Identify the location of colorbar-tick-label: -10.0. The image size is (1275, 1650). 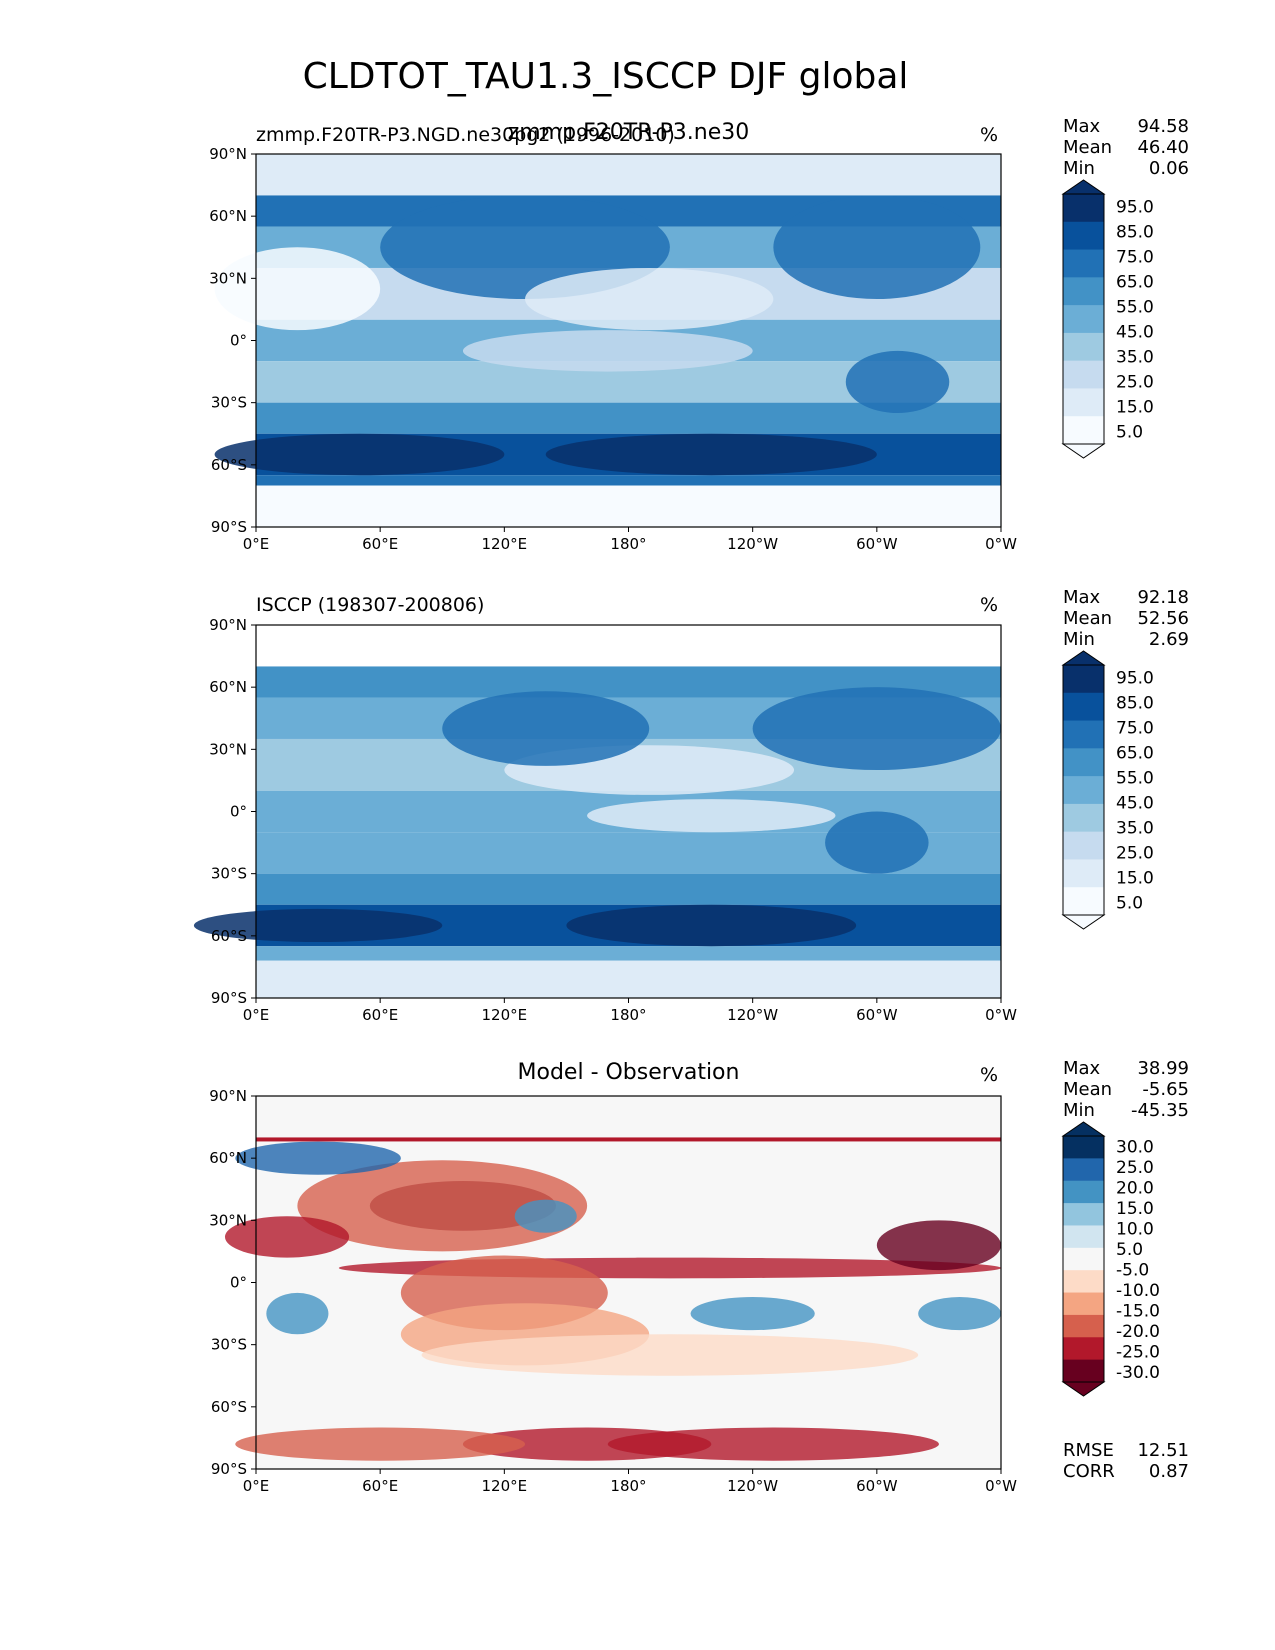
(1138, 1291).